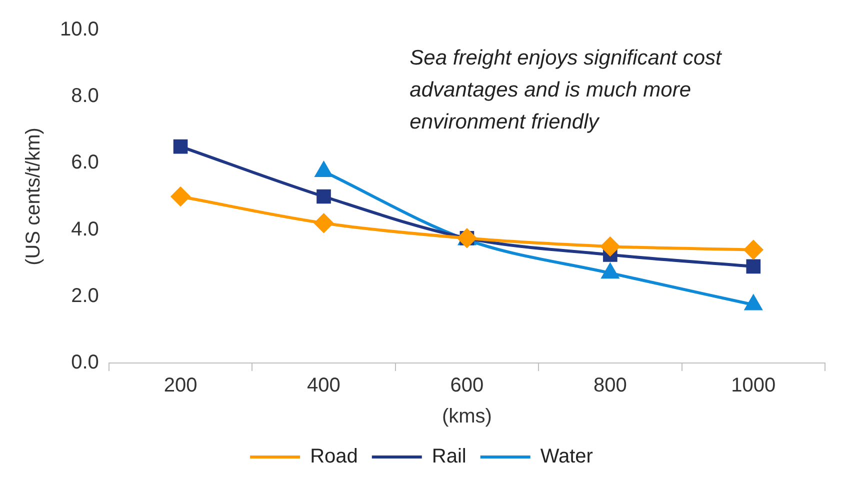 This screenshot has height=485, width=853. What do you see at coordinates (85, 295) in the screenshot?
I see `y-tick-label: 2.0` at bounding box center [85, 295].